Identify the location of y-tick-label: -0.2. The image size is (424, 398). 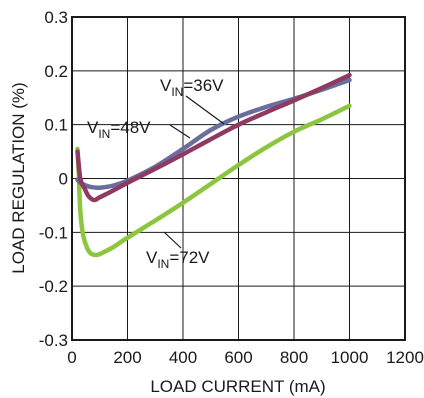
(53, 286).